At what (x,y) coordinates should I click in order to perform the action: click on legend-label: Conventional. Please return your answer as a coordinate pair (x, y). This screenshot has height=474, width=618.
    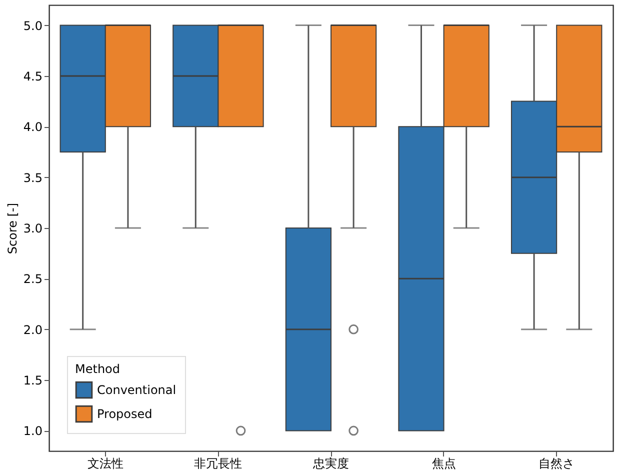
    Looking at the image, I should click on (136, 390).